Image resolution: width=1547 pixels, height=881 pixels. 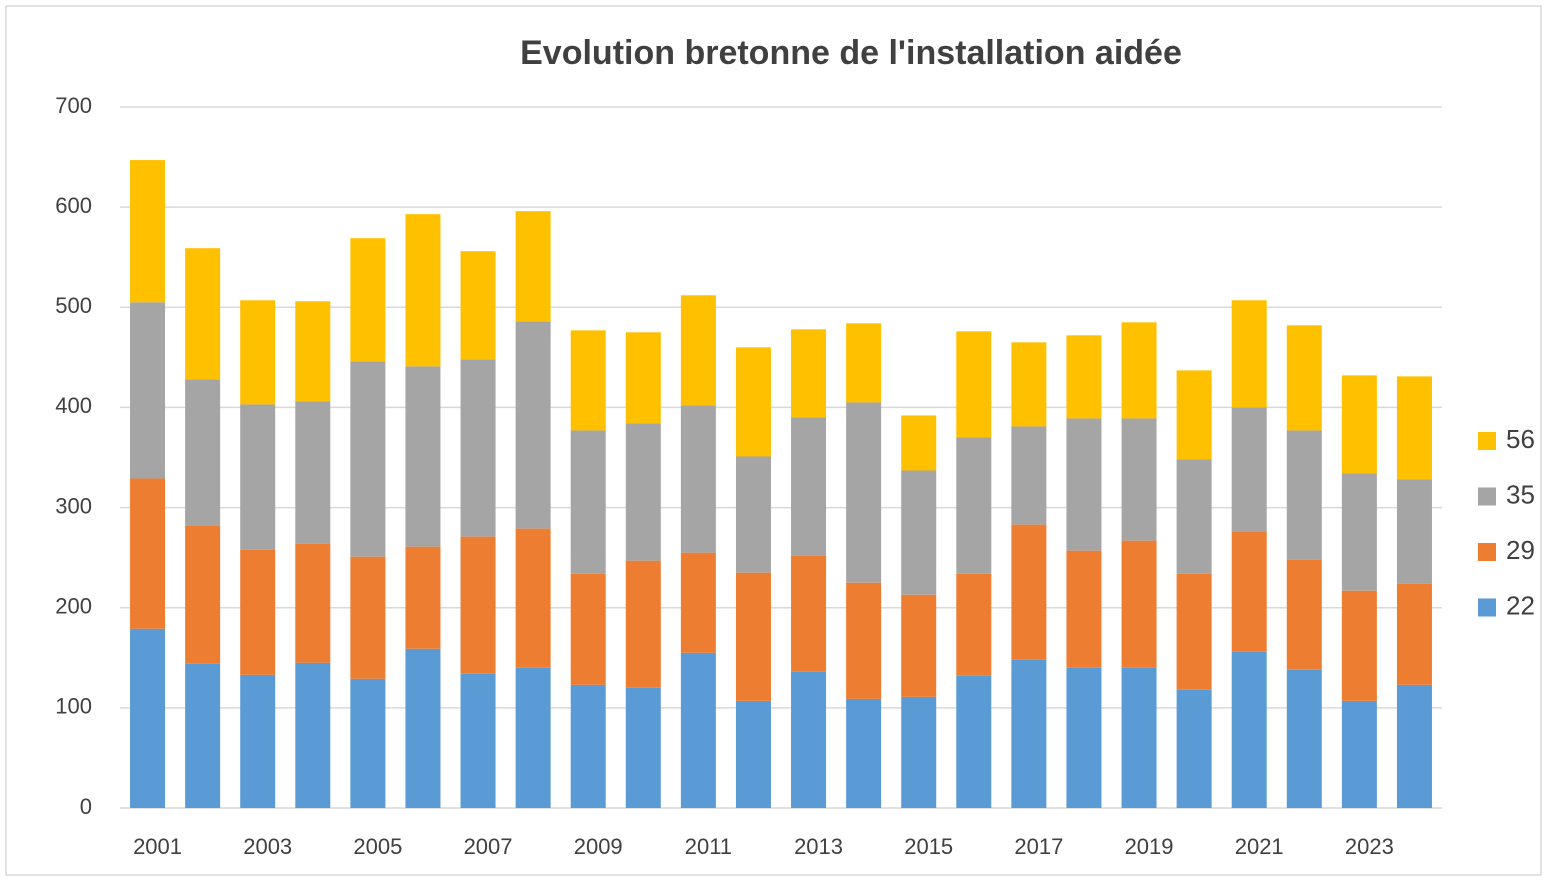 I want to click on y-tick-label: 500, so click(x=73, y=305).